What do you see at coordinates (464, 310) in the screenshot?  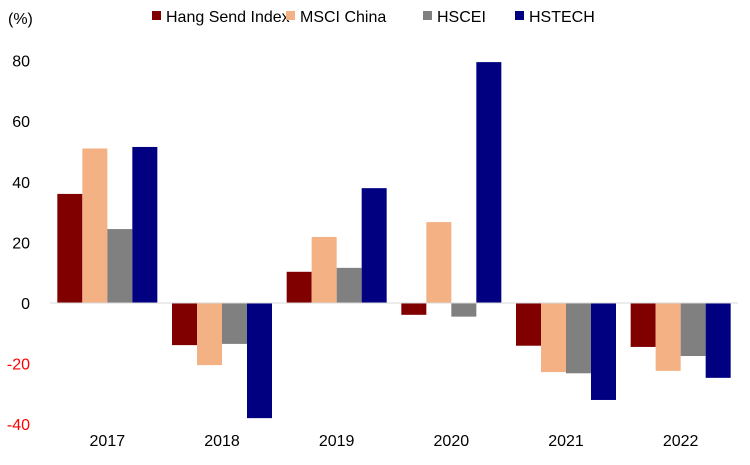 I see `bar-hscei-2020` at bounding box center [464, 310].